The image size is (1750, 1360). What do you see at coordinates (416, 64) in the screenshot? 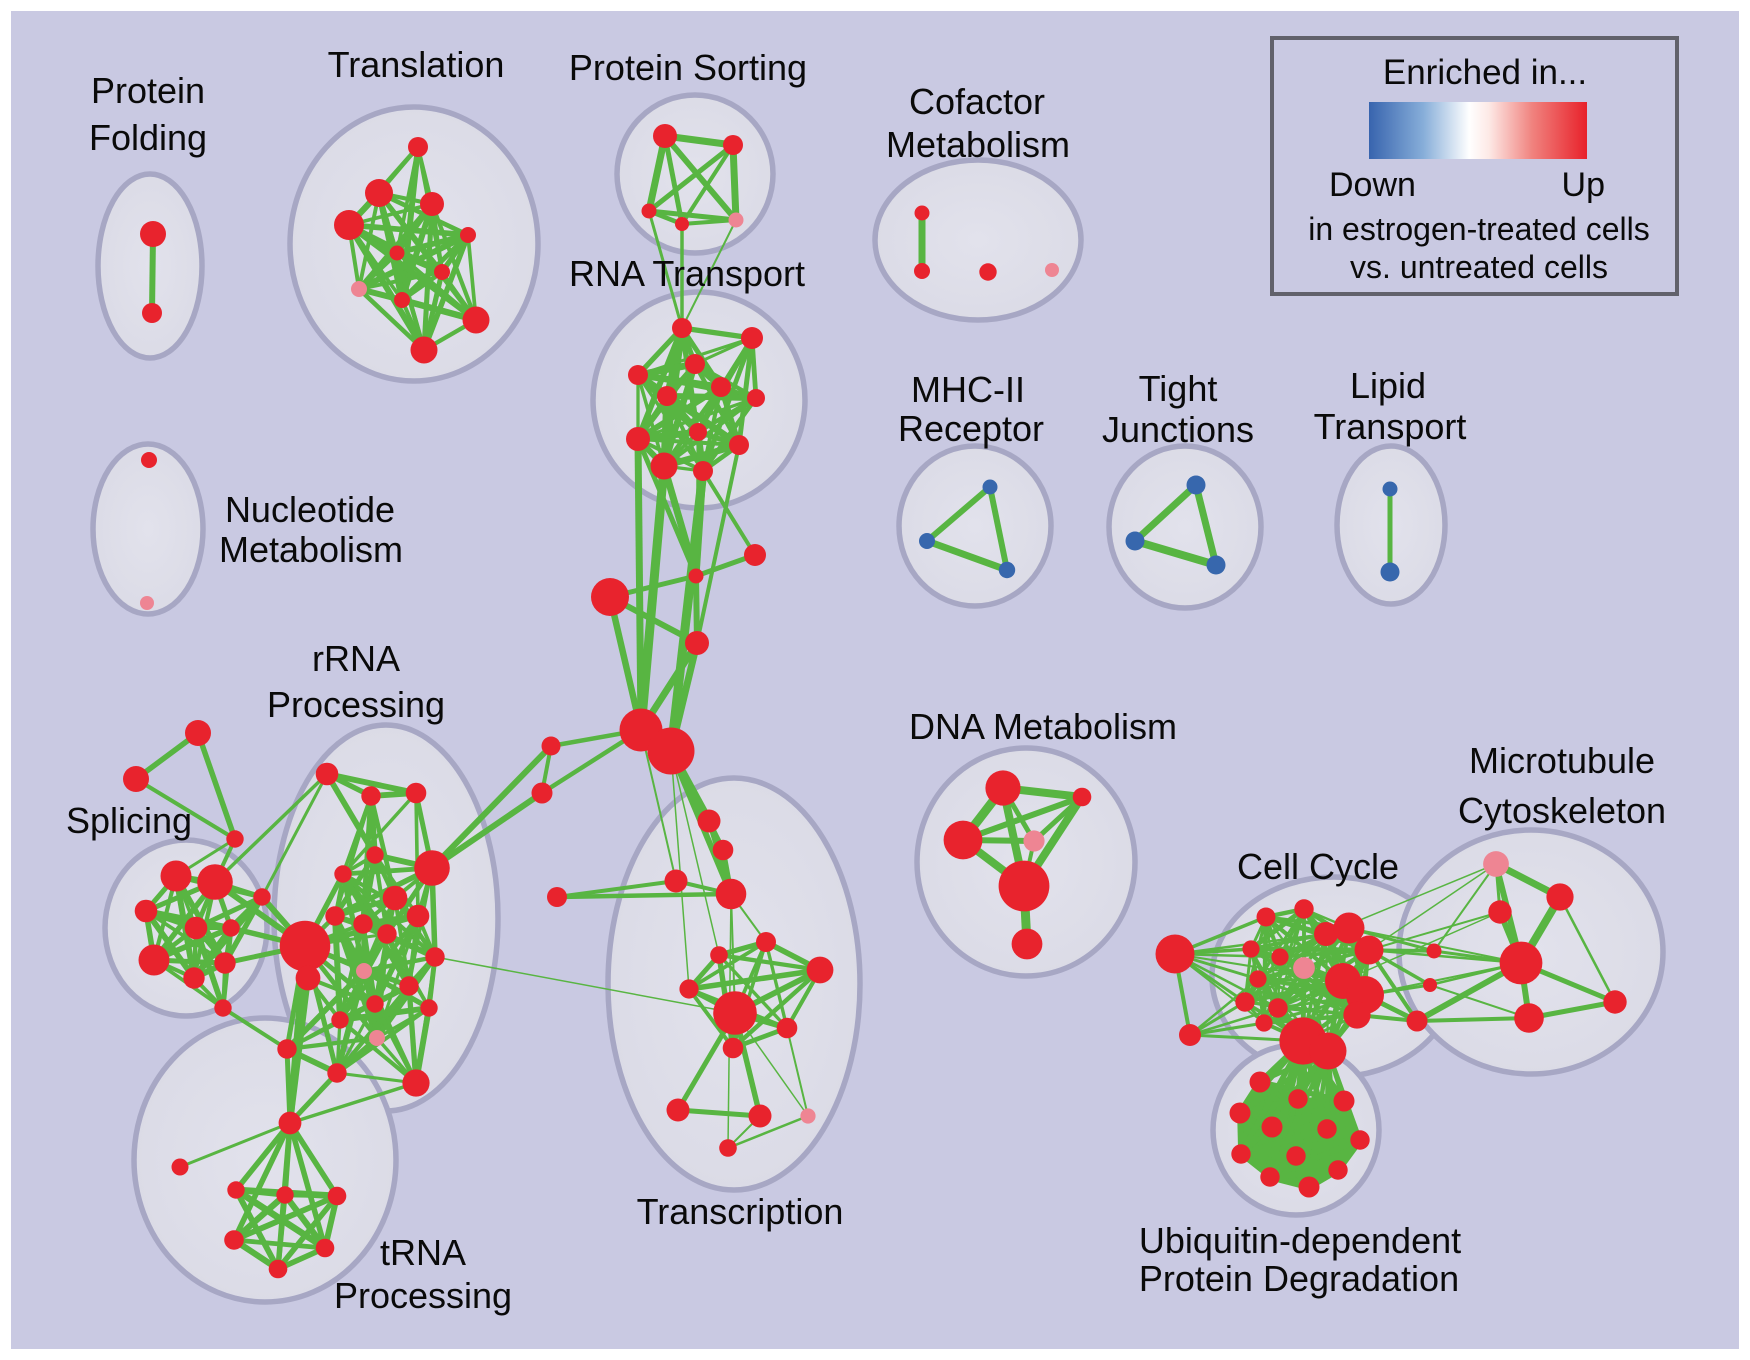
I see `svg-text: Translation` at bounding box center [416, 64].